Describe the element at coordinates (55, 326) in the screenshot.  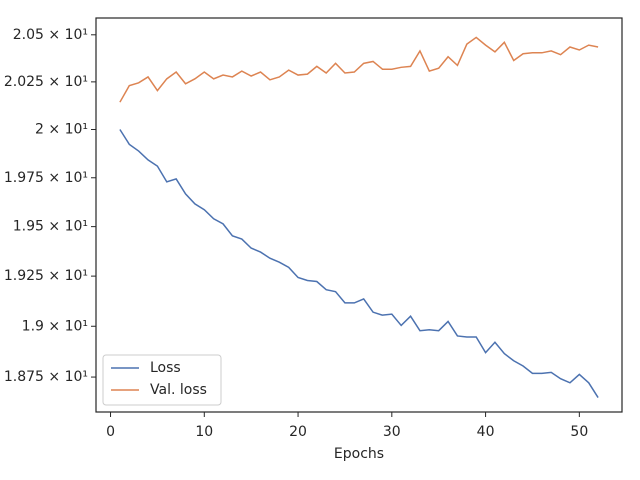
I see `y-tick-label: 1.9 × 10¹` at that location.